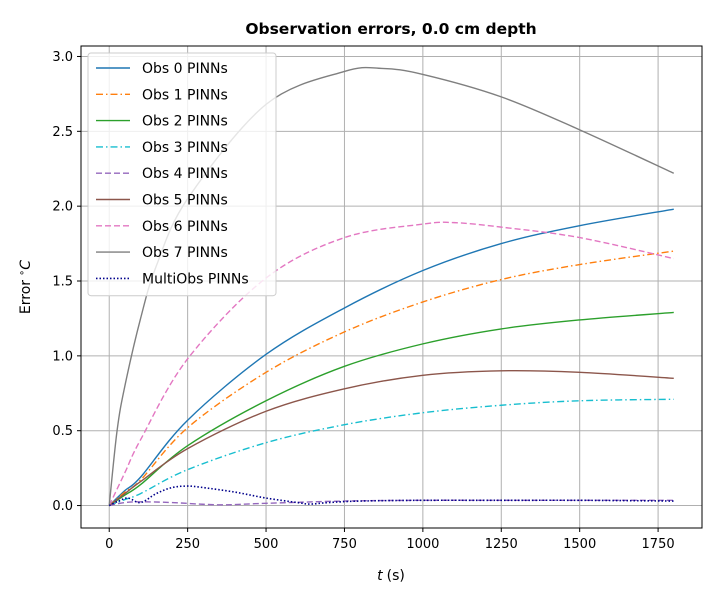 The height and width of the screenshot is (600, 720). I want to click on y-axis-title: Error ∘C, so click(25, 287).